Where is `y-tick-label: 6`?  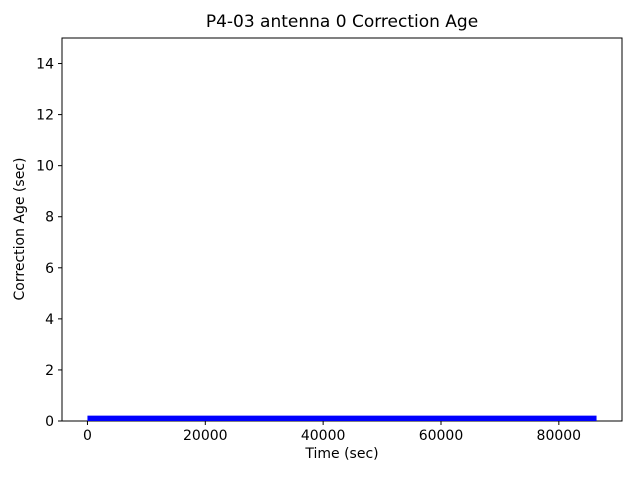 y-tick-label: 6 is located at coordinates (49, 269).